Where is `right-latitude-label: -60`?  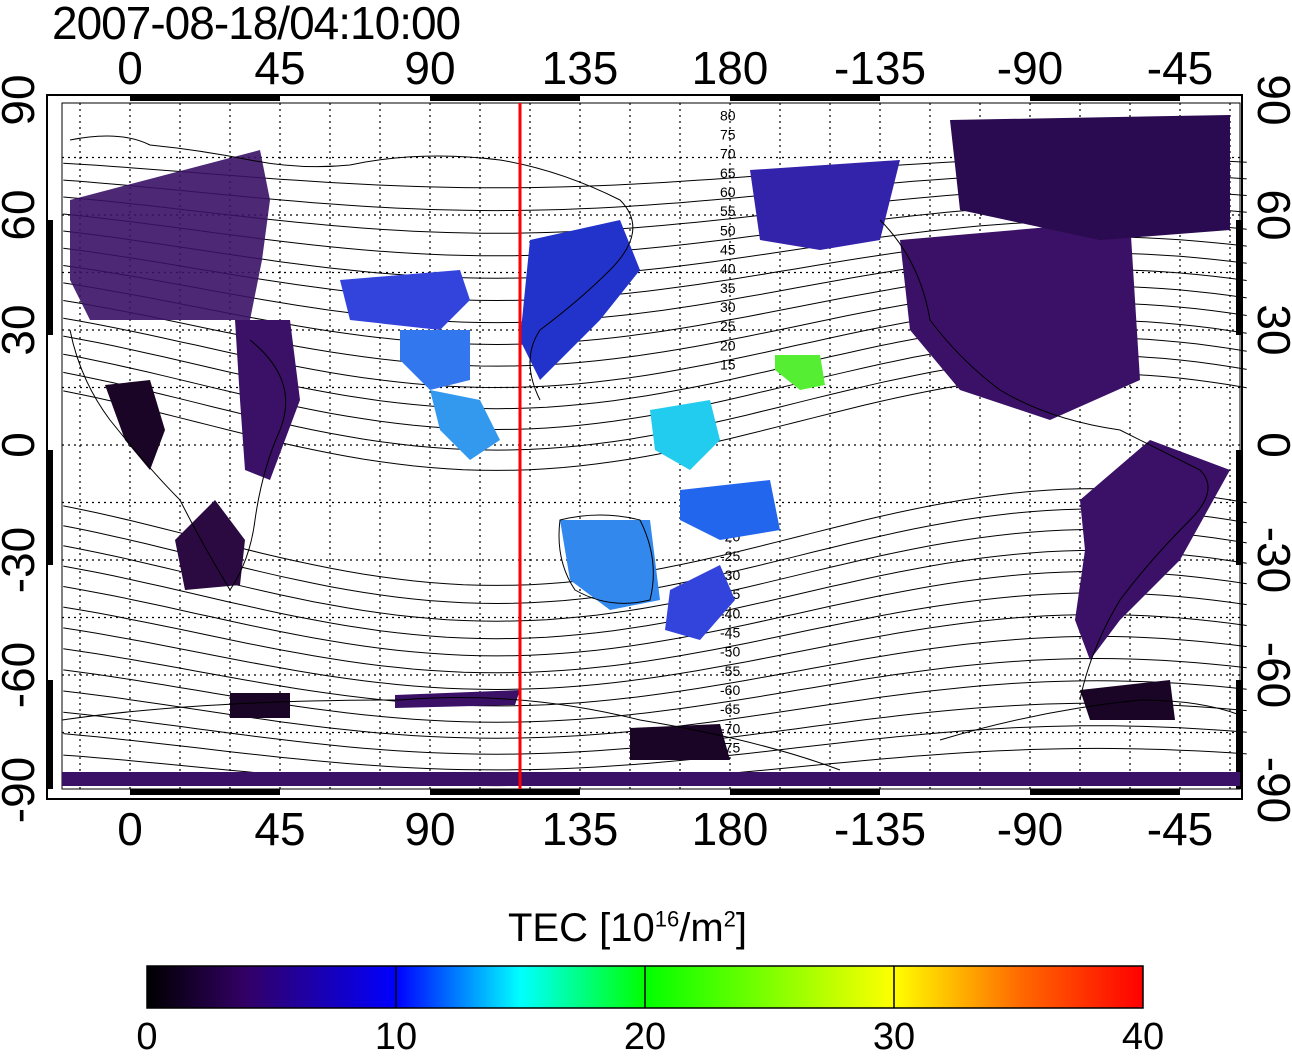
right-latitude-label: -60 is located at coordinates (1270, 675).